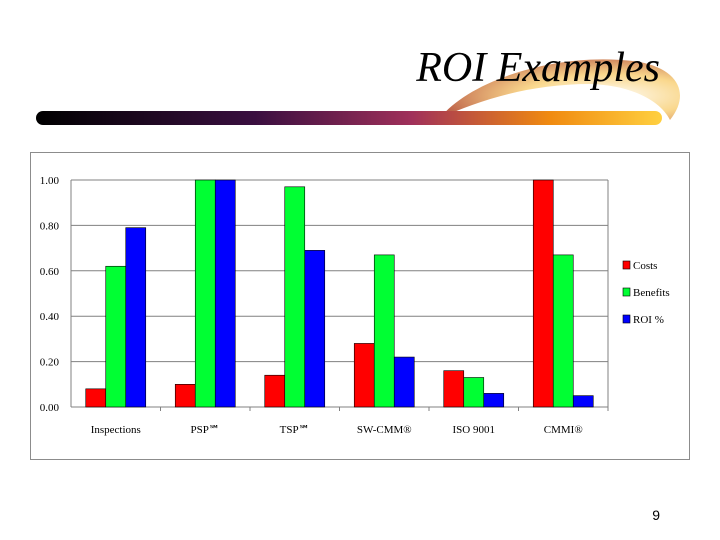 The height and width of the screenshot is (540, 720). I want to click on legend-label: Benefits, so click(651, 293).